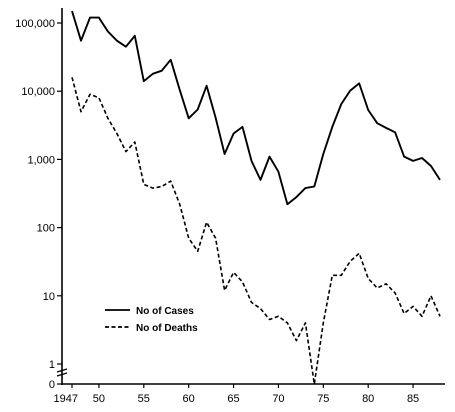 This screenshot has width=455, height=412. What do you see at coordinates (233, 399) in the screenshot?
I see `x-tick-label: 65` at bounding box center [233, 399].